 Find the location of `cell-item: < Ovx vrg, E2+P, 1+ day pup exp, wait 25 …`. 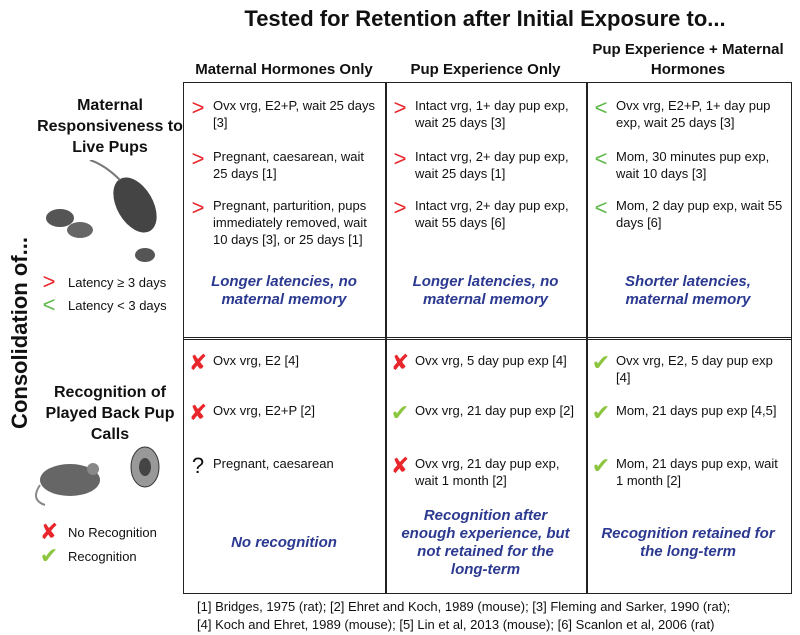

cell-item: < Ovx vrg, E2+P, 1+ day pup exp, wait 25 … is located at coordinates (687, 114).